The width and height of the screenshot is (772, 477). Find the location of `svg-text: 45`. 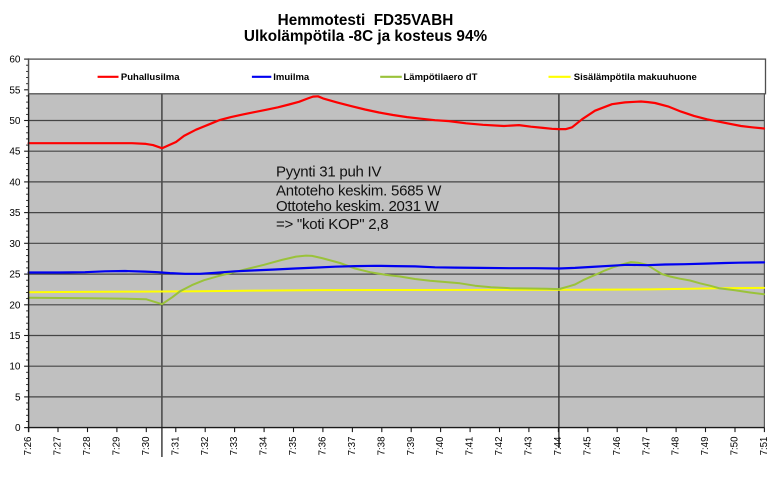

svg-text: 45 is located at coordinates (15, 152).